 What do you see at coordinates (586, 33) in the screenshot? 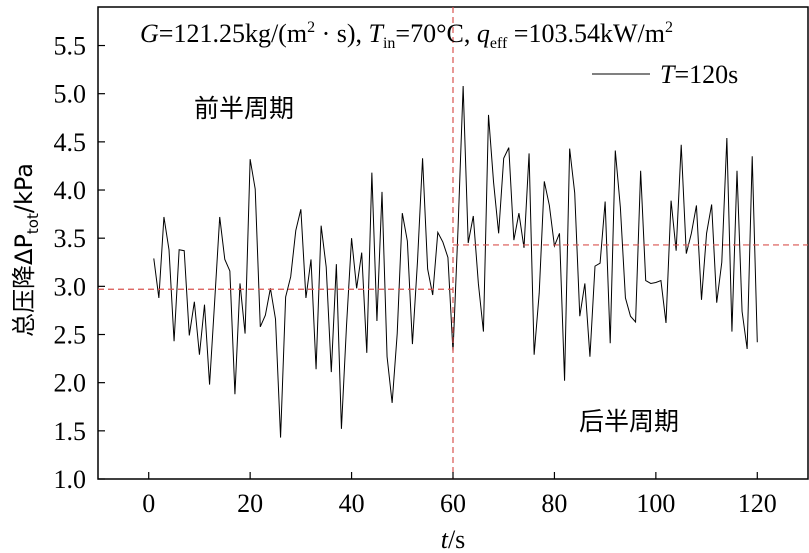
I see `q-value: =103.54kW/m` at bounding box center [586, 33].